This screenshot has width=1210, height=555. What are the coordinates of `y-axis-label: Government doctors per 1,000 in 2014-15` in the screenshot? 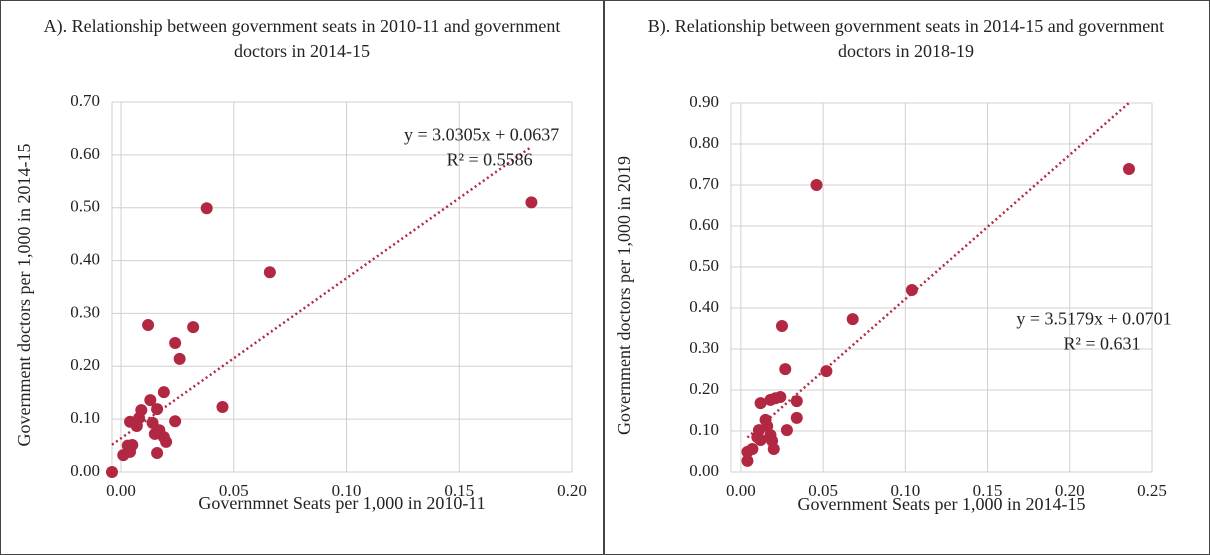 It's located at (24, 295).